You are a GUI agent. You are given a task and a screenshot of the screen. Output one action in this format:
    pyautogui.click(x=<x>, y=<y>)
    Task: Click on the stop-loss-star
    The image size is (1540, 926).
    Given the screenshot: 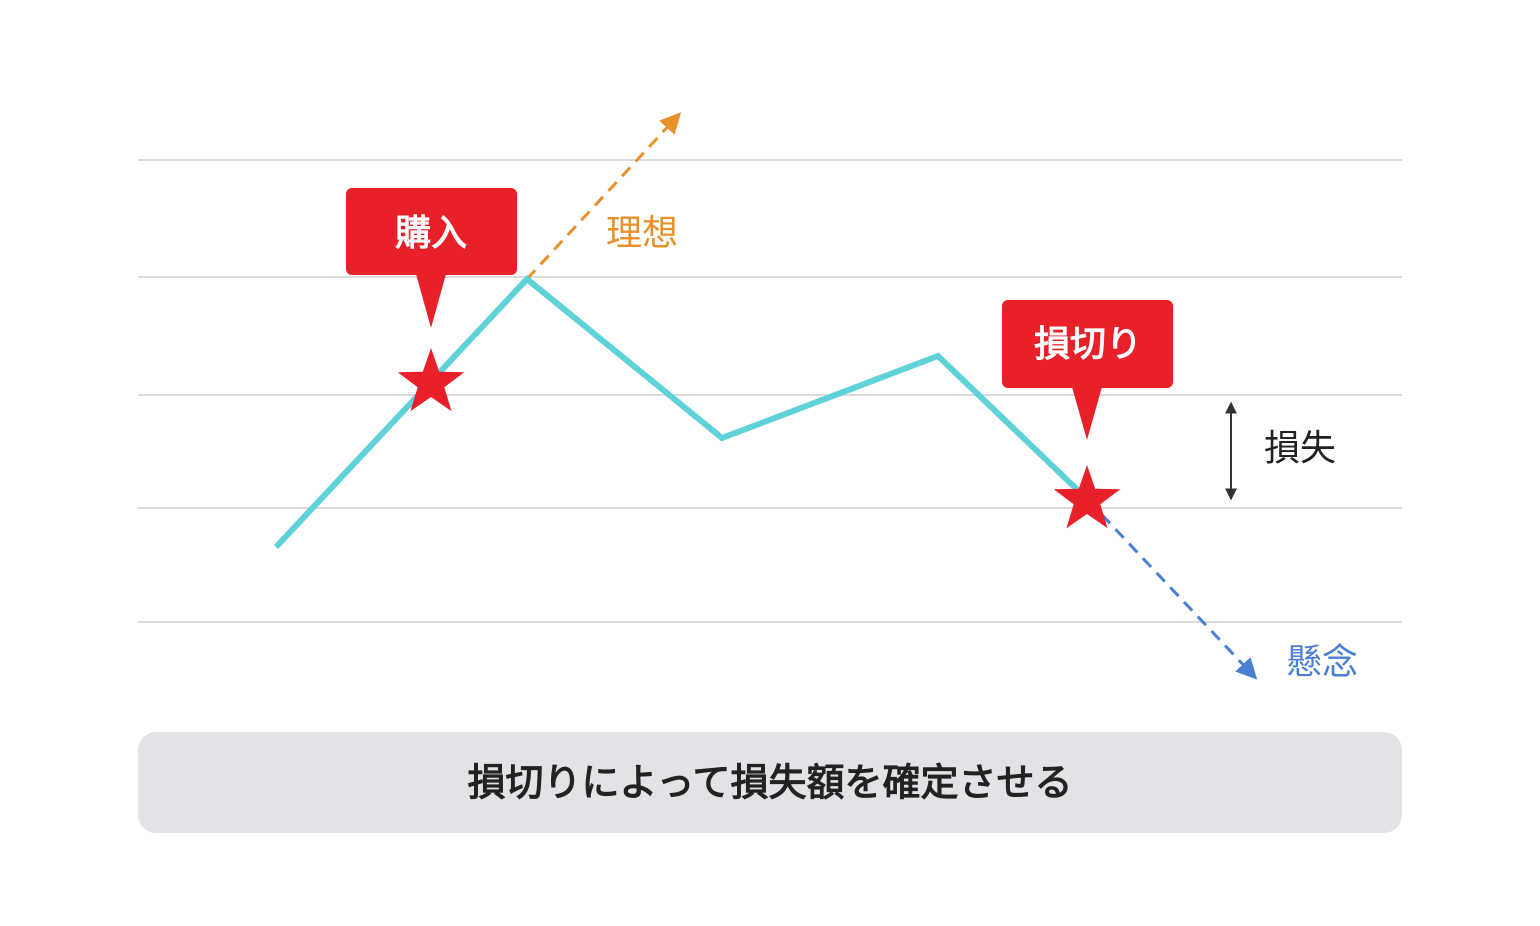 What is the action you would take?
    pyautogui.click(x=1087, y=497)
    